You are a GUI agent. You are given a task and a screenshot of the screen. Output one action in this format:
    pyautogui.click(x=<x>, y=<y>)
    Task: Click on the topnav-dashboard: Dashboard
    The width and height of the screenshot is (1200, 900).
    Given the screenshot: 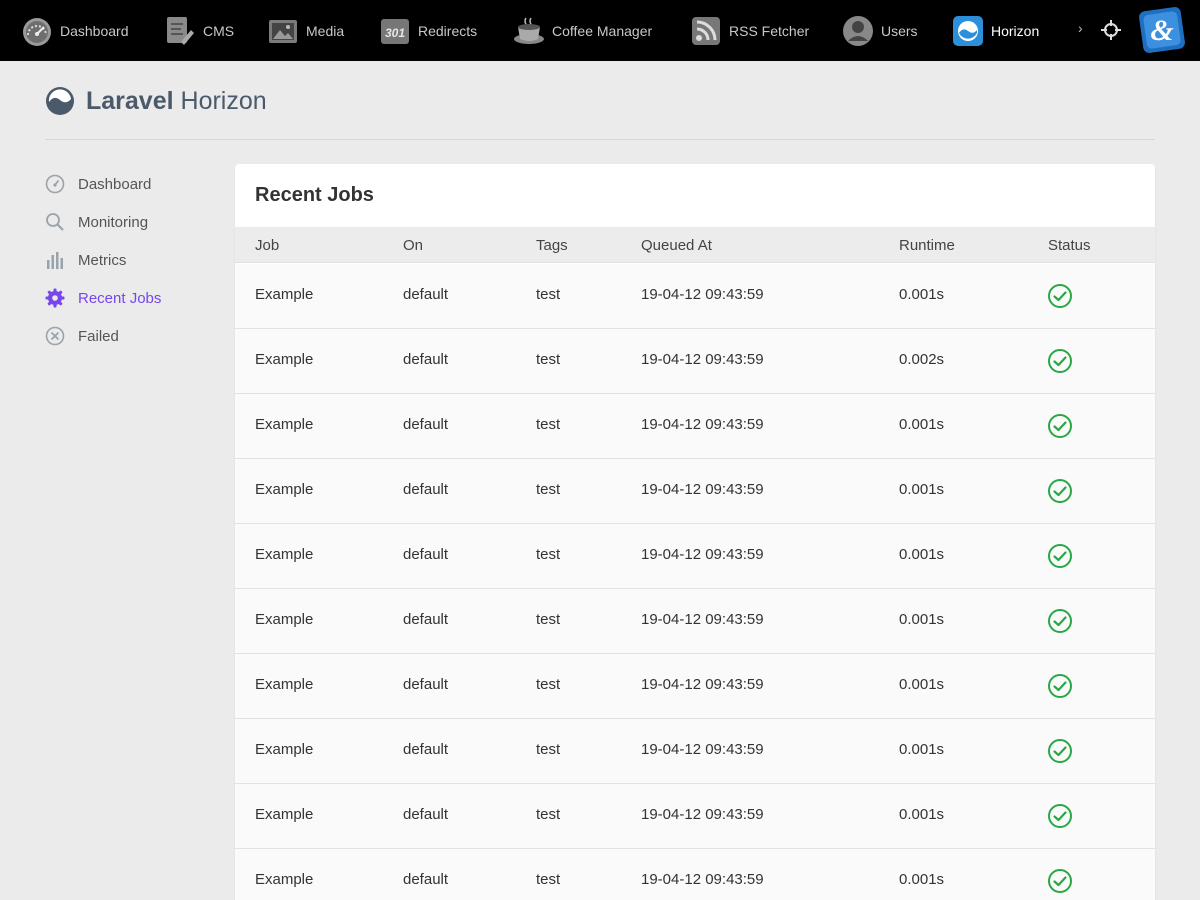 What is the action you would take?
    pyautogui.click(x=75, y=30)
    